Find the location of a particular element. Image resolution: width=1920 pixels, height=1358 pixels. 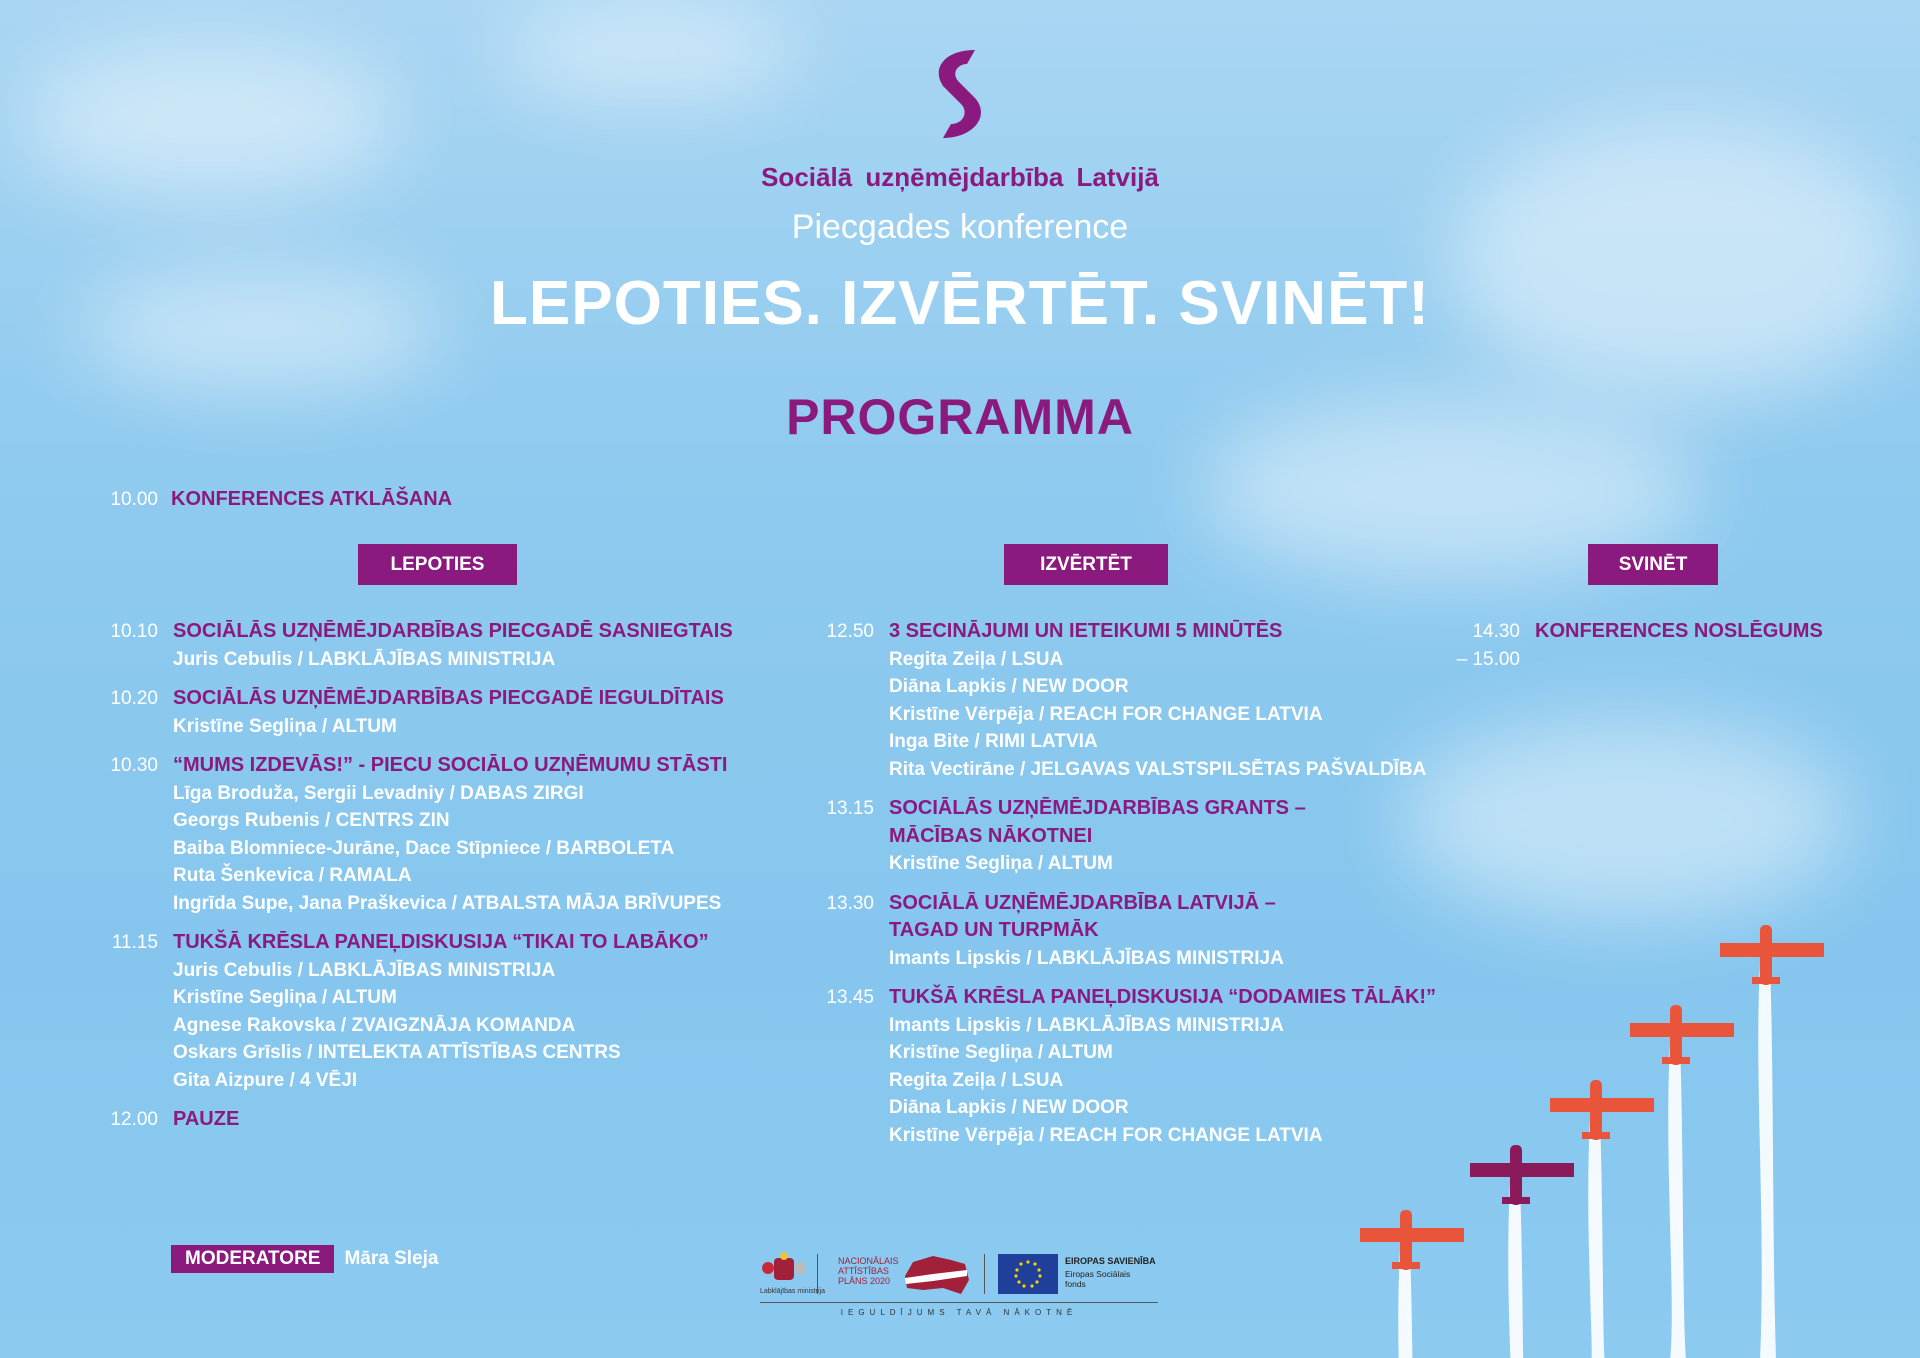

speaker: Gita Aizpure / 4 VĒJI is located at coordinates (265, 1080).